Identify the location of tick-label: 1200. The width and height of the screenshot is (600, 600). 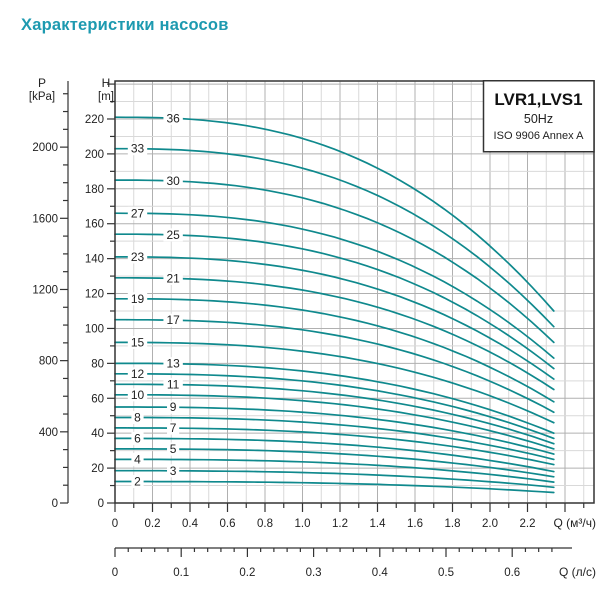
(45, 290).